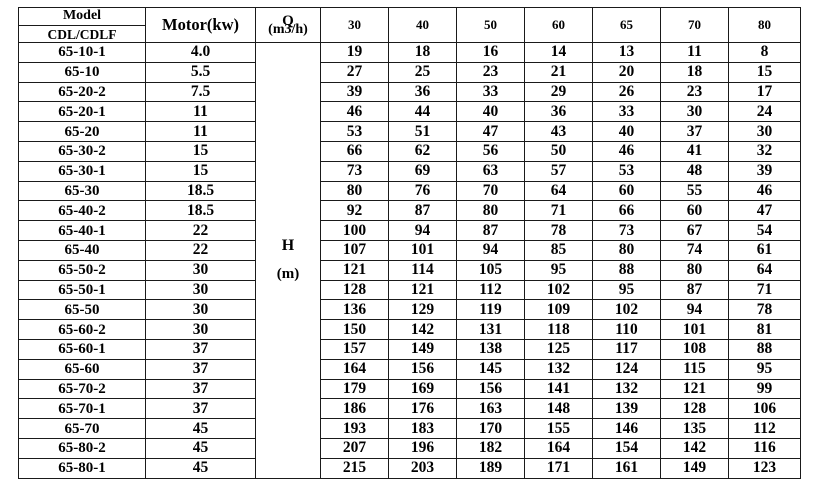 Image resolution: width=817 pixels, height=479 pixels. I want to click on head-value-cell: 150, so click(354, 329).